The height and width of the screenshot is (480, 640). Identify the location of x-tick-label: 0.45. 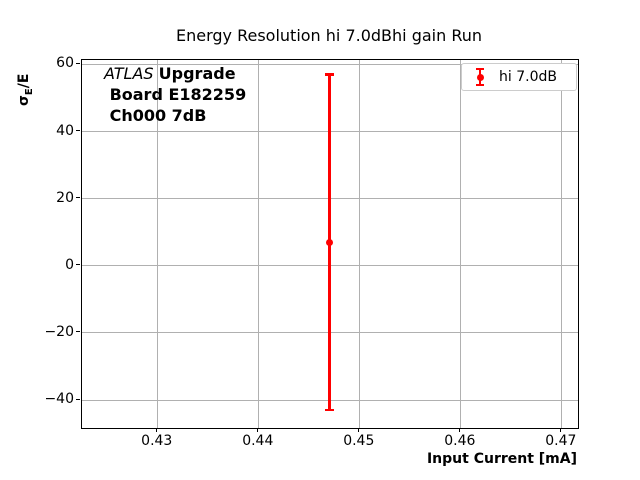
(359, 441).